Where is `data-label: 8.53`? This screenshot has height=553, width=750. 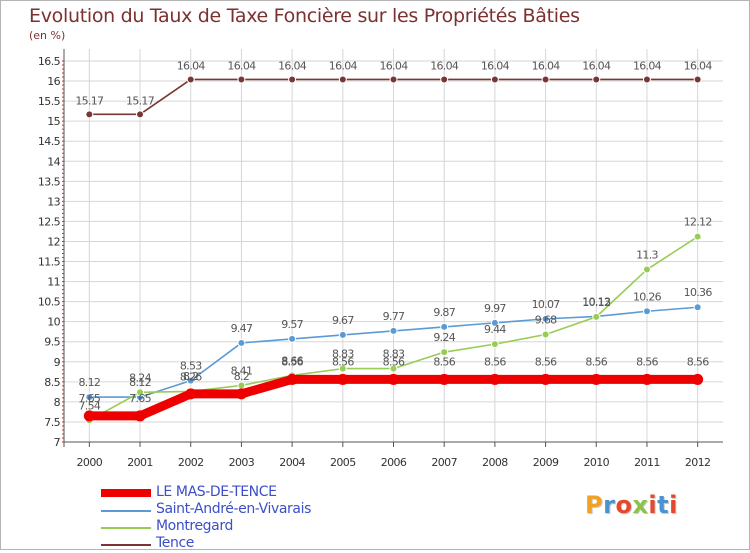
data-label: 8.53 is located at coordinates (191, 366).